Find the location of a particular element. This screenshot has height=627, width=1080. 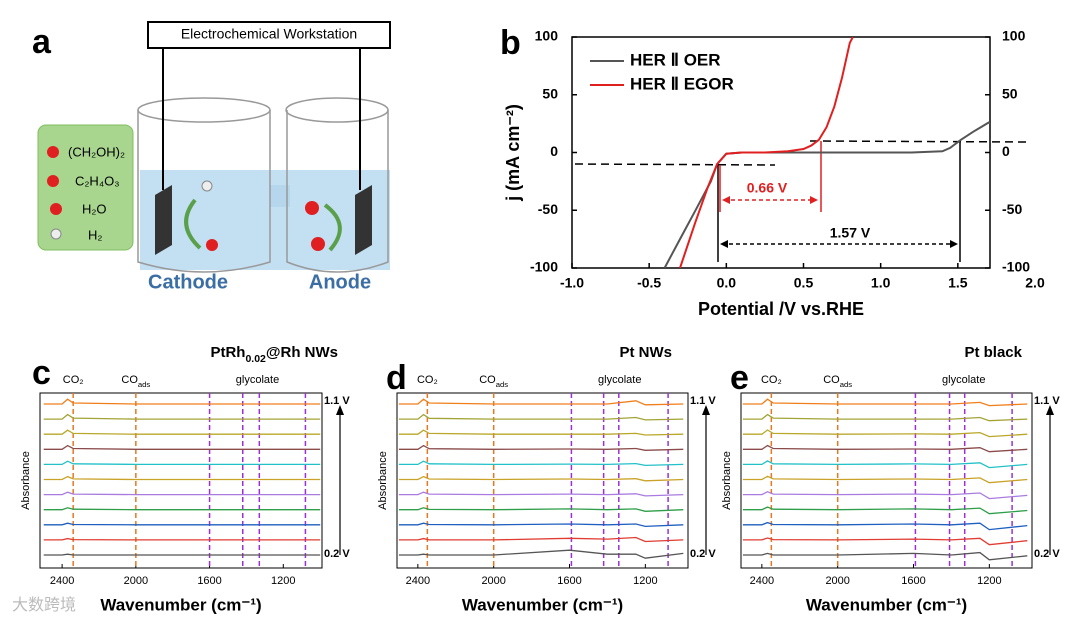

annotation: COads is located at coordinates (837, 381).